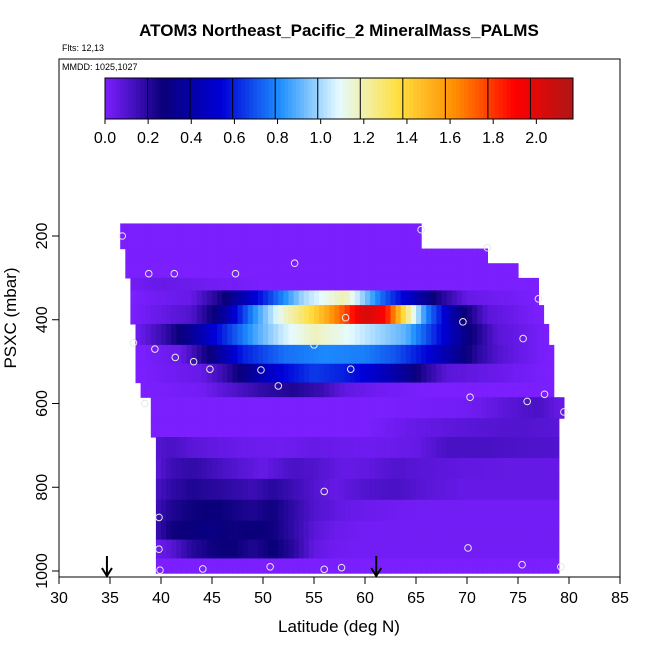  I want to click on x-tick-label: 40, so click(161, 598).